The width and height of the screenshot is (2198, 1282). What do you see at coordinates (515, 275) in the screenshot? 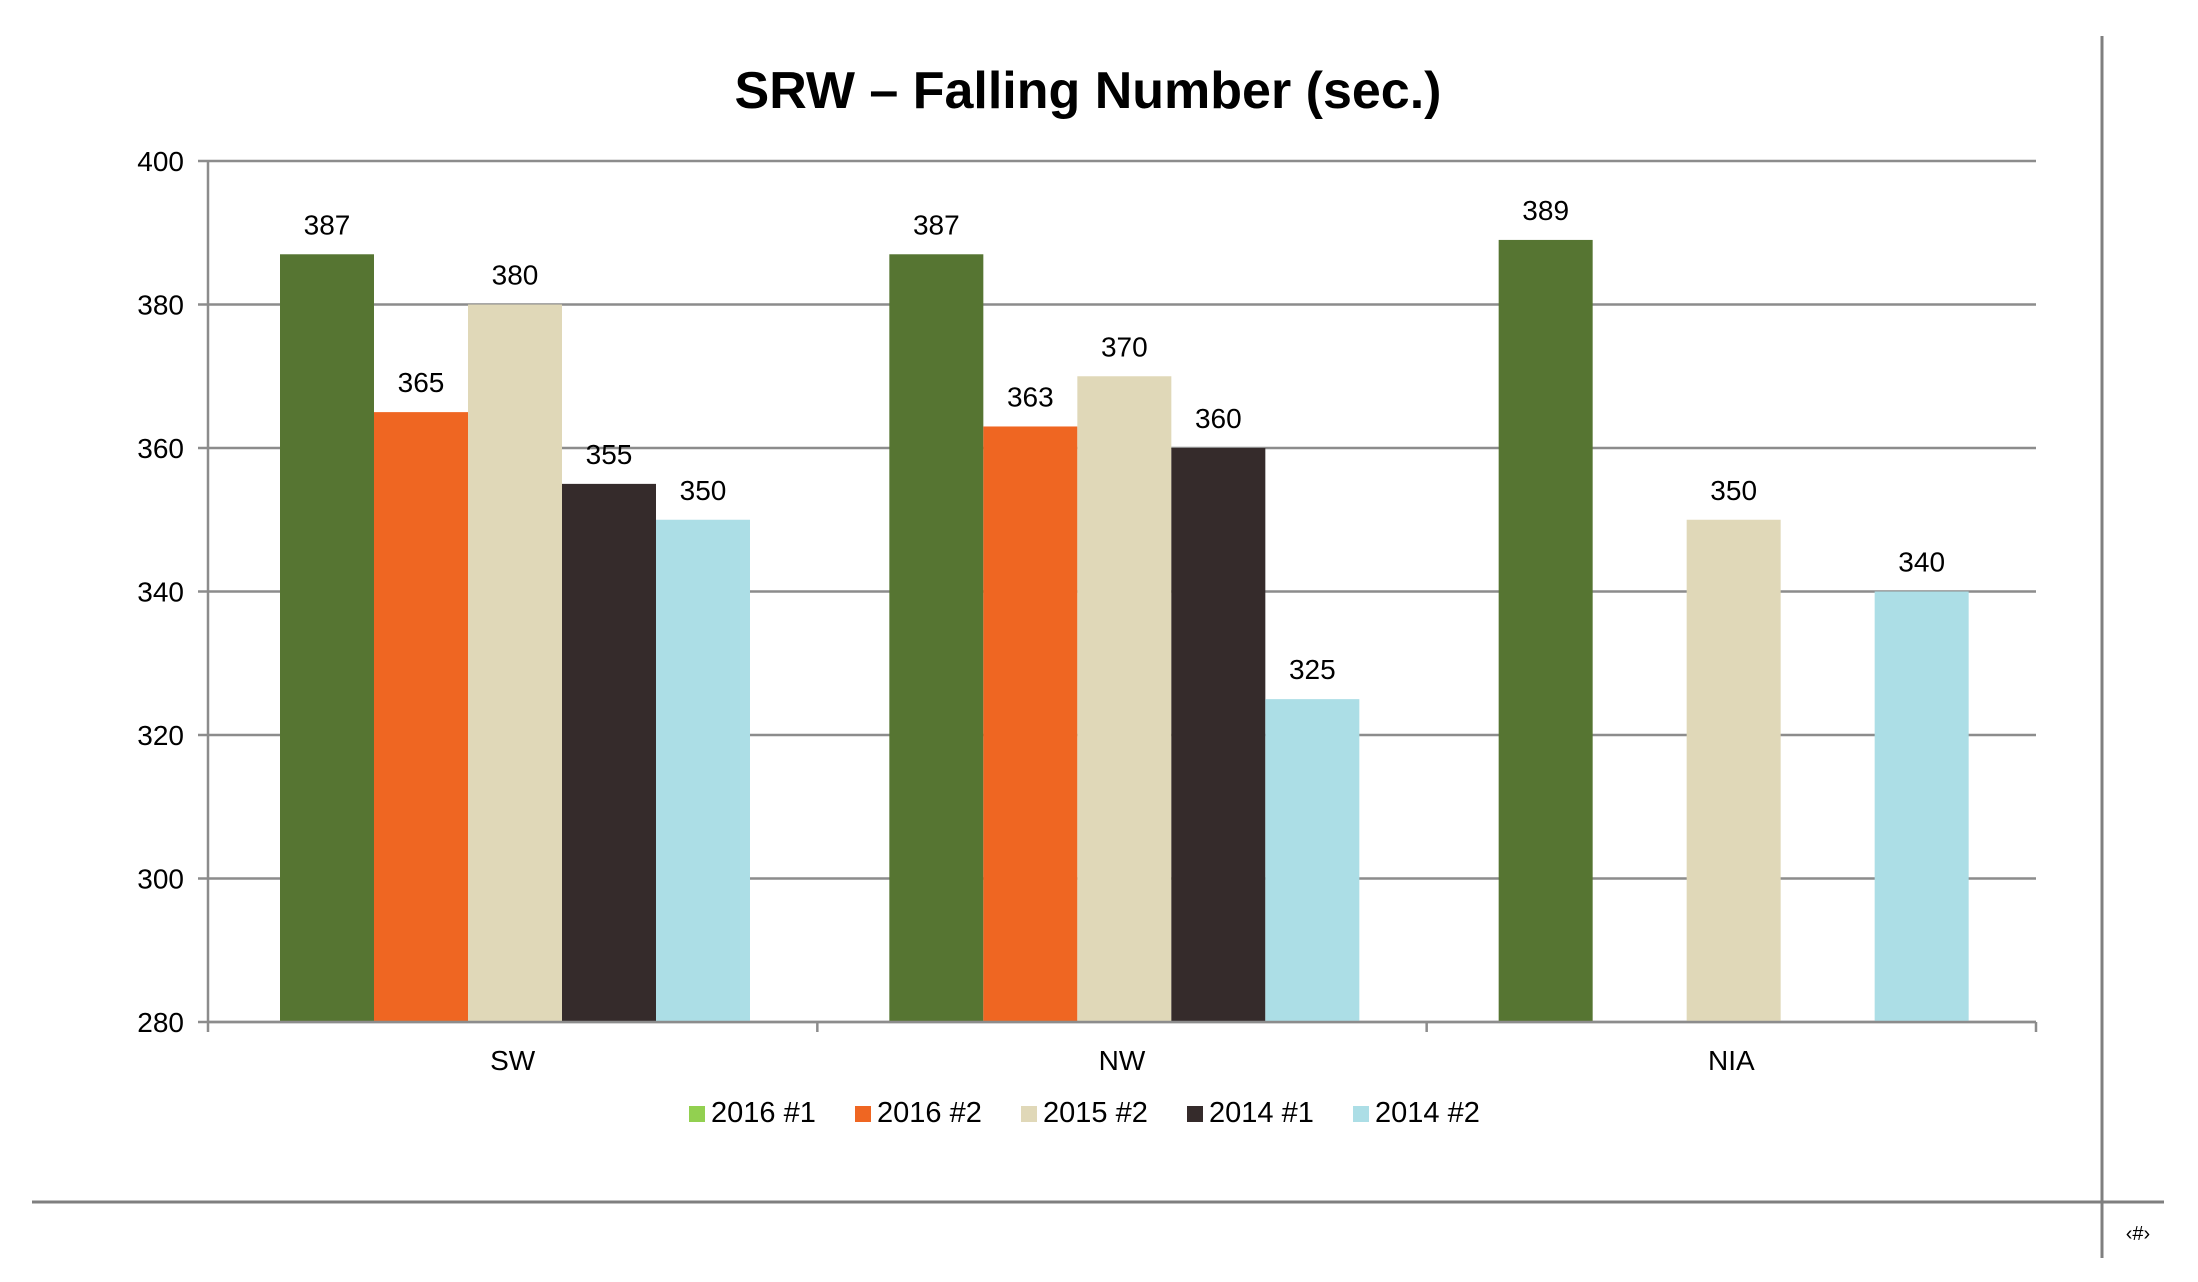
I see `data-label: 380` at bounding box center [515, 275].